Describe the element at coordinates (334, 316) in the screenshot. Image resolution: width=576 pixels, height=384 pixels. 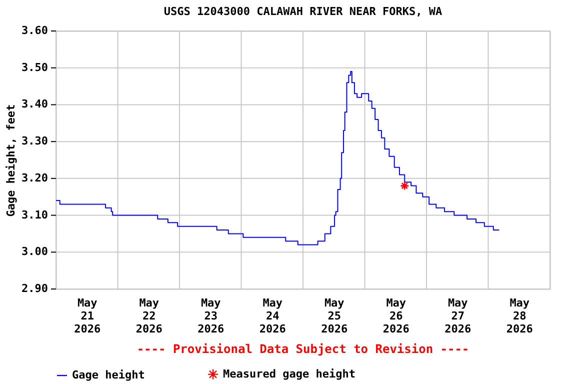
I see `x-tick-label: May 25 2026` at that location.